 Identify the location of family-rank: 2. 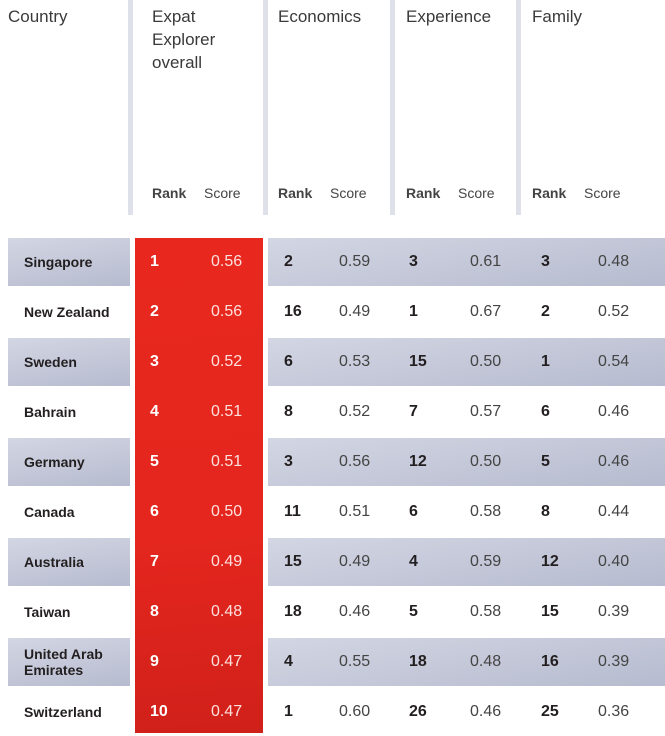
(545, 311).